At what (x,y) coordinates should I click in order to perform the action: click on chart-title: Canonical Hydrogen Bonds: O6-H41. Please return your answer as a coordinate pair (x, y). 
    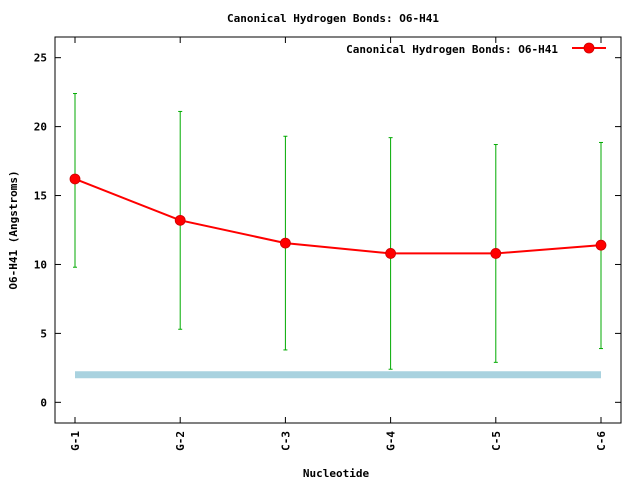
    Looking at the image, I should click on (333, 18).